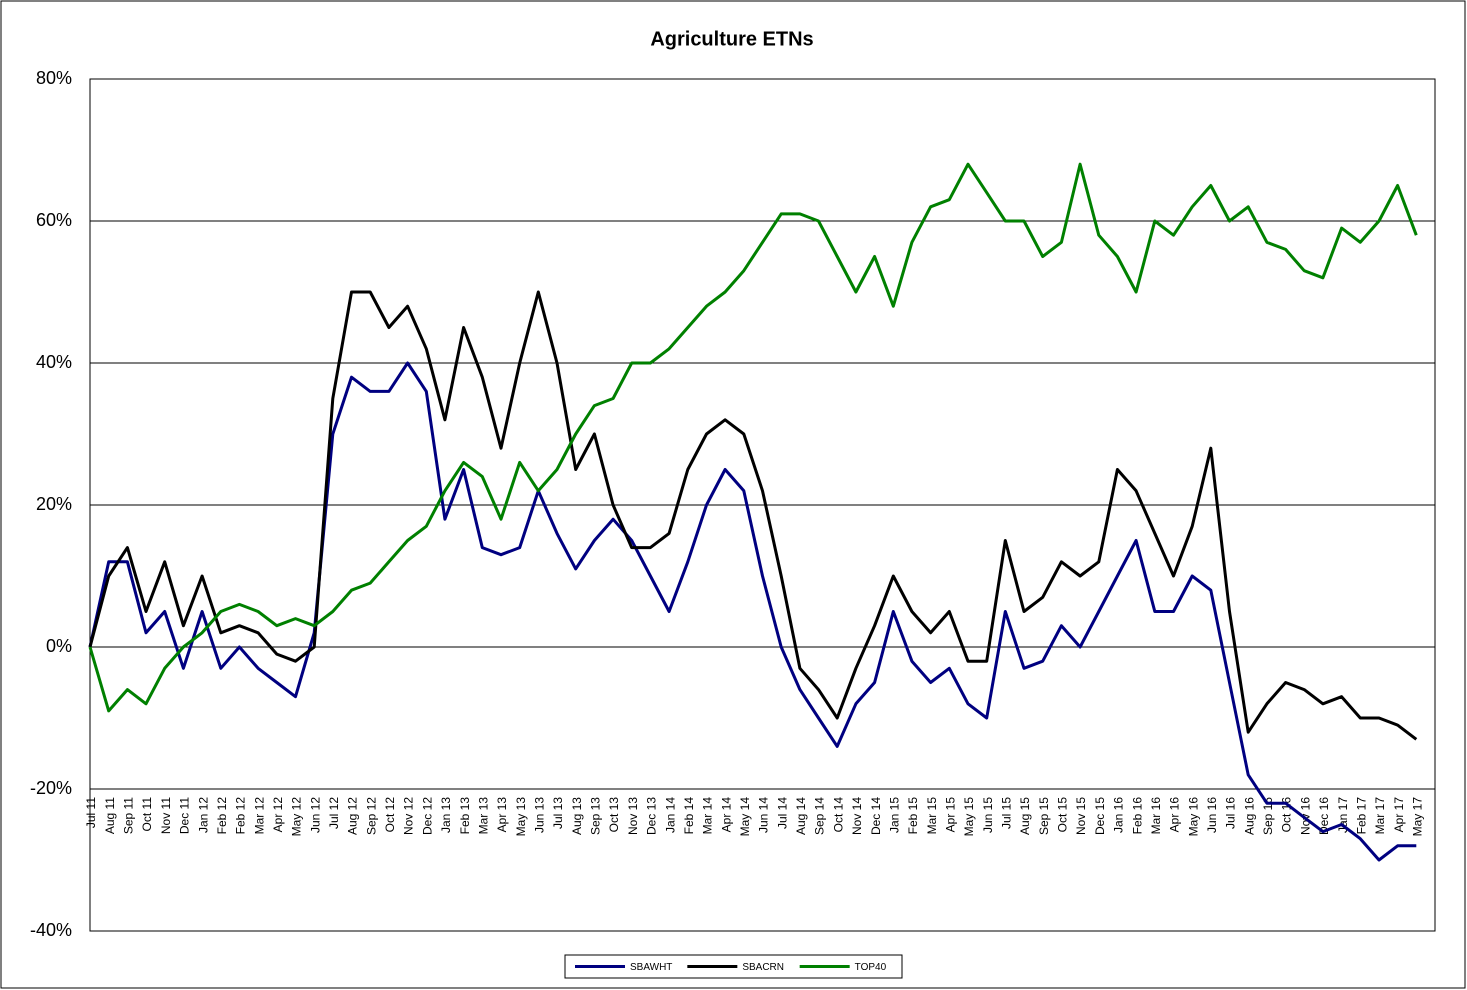 The image size is (1467, 990). I want to click on x-tick-label: May 17, so click(1417, 817).